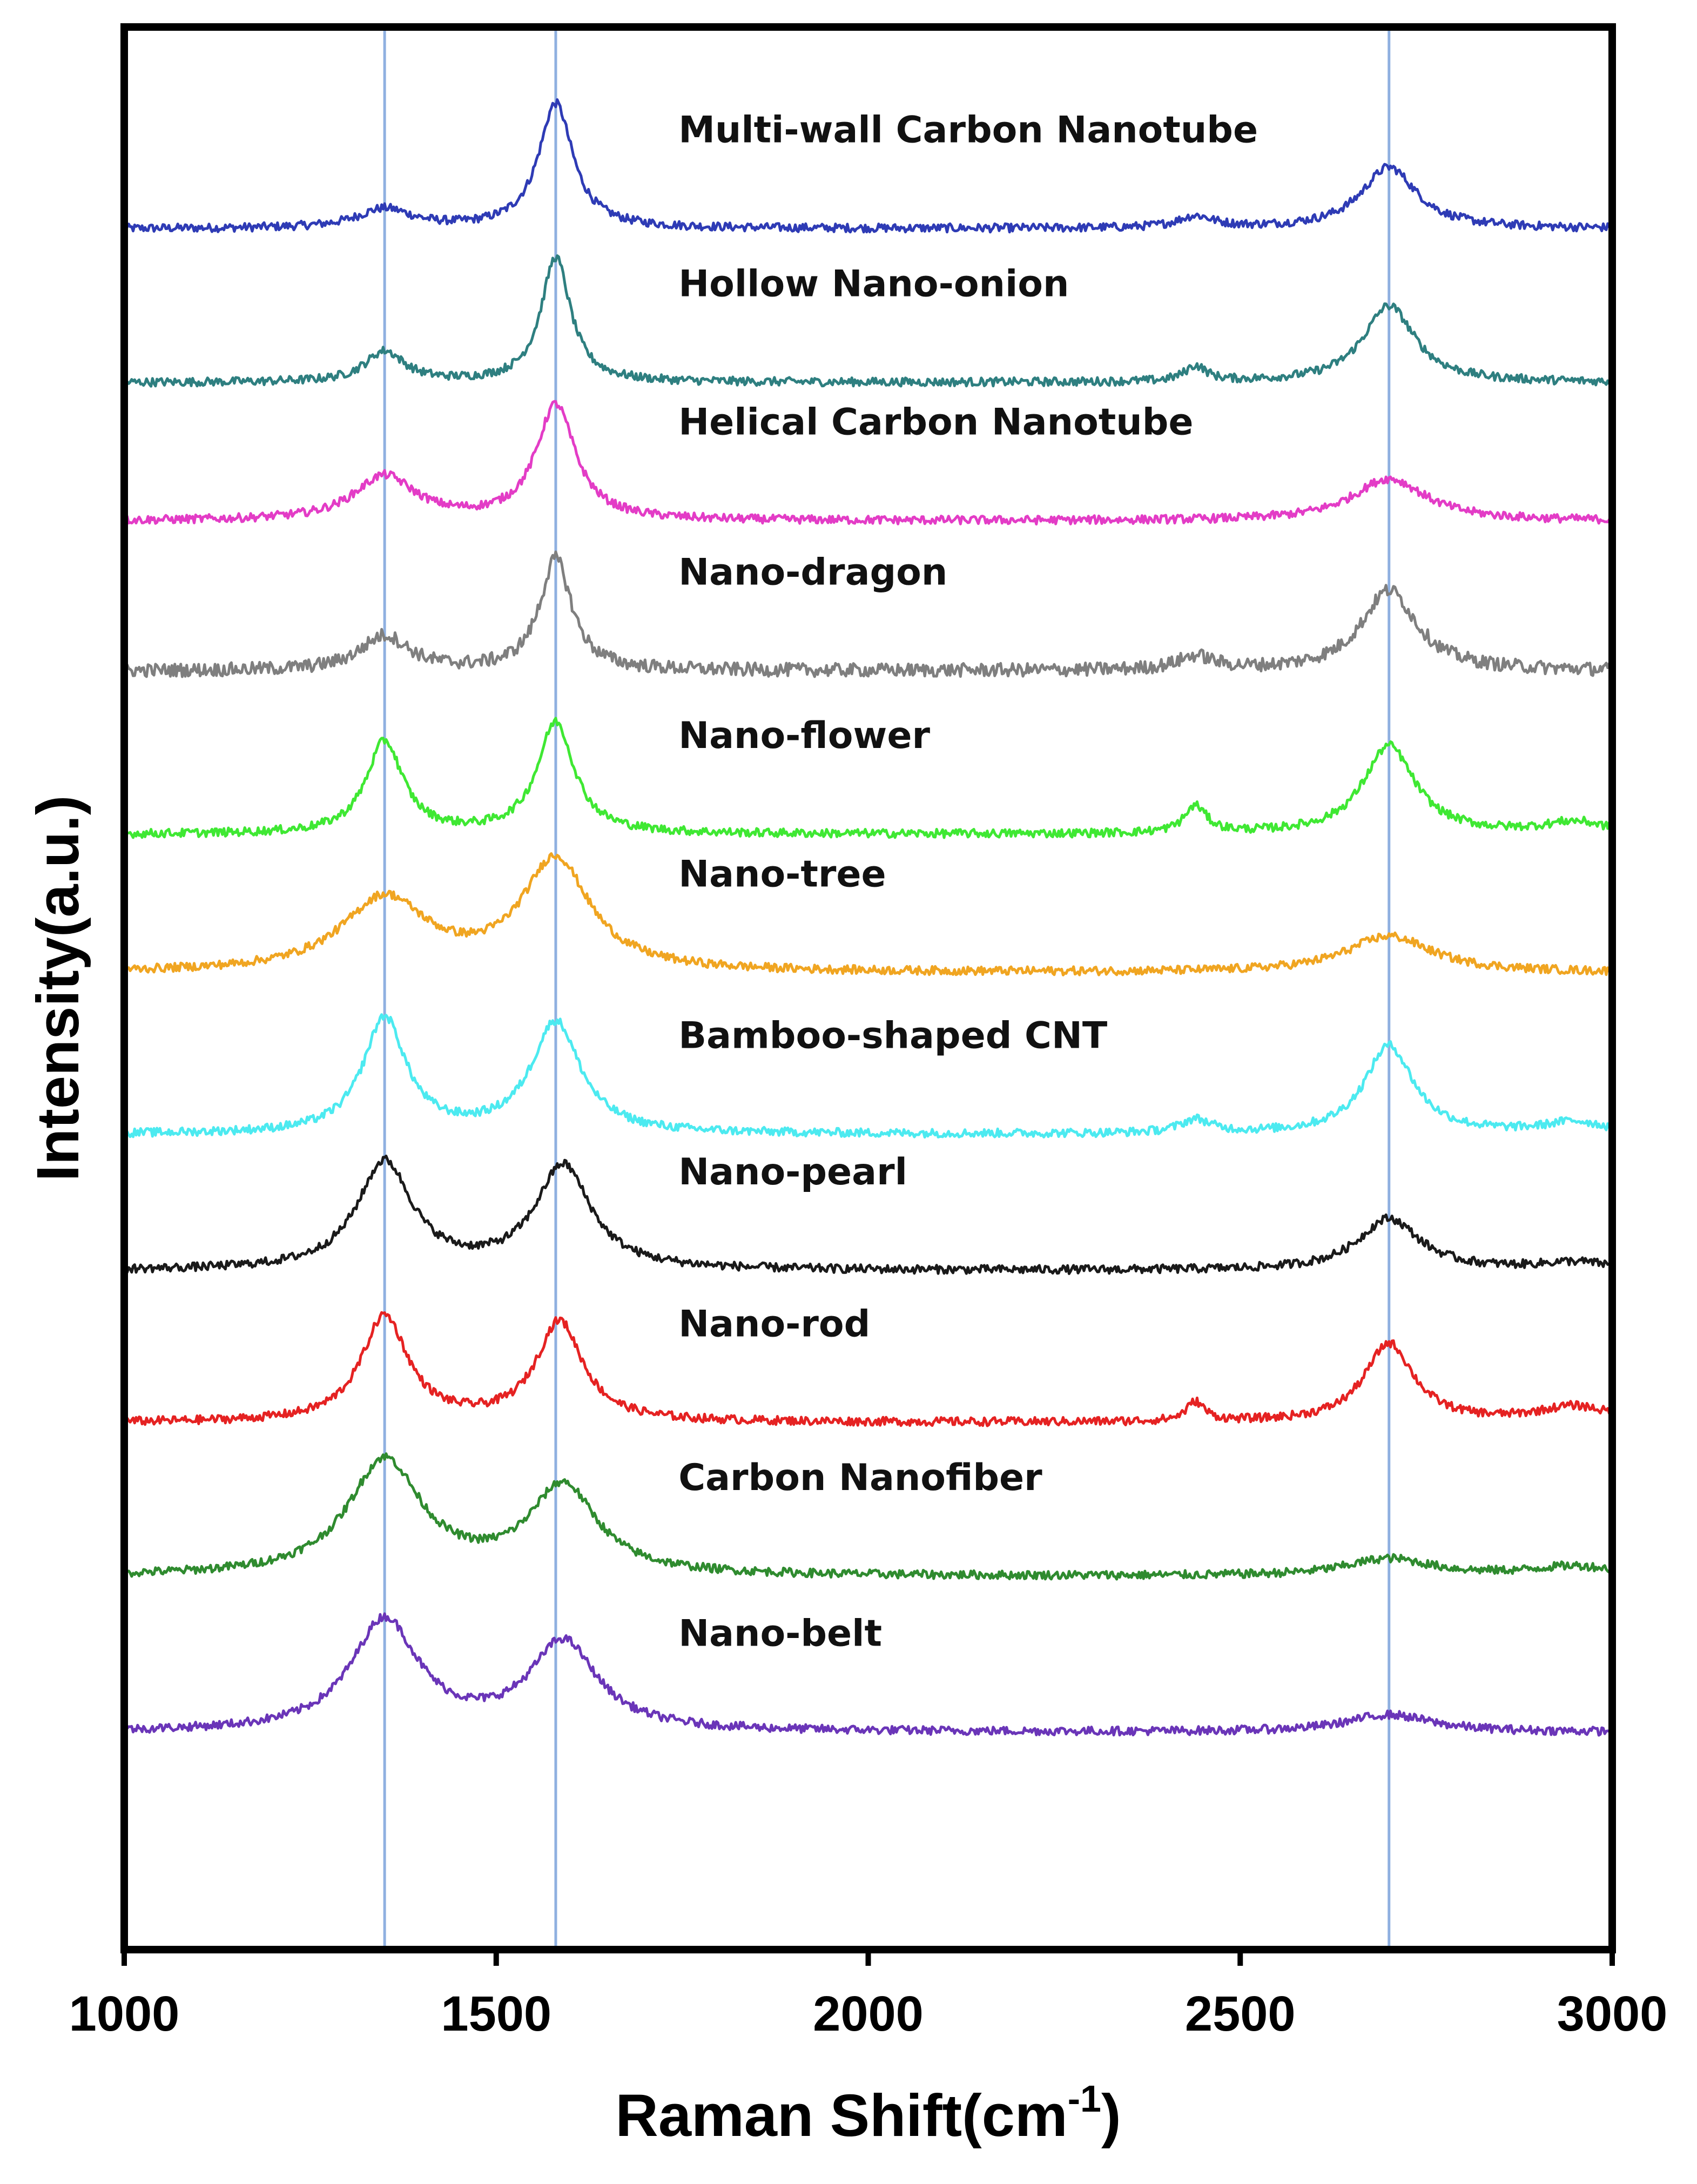 The height and width of the screenshot is (2184, 1697). What do you see at coordinates (935, 422) in the screenshot?
I see `series-label-2: Helical Carbon Nanotube` at bounding box center [935, 422].